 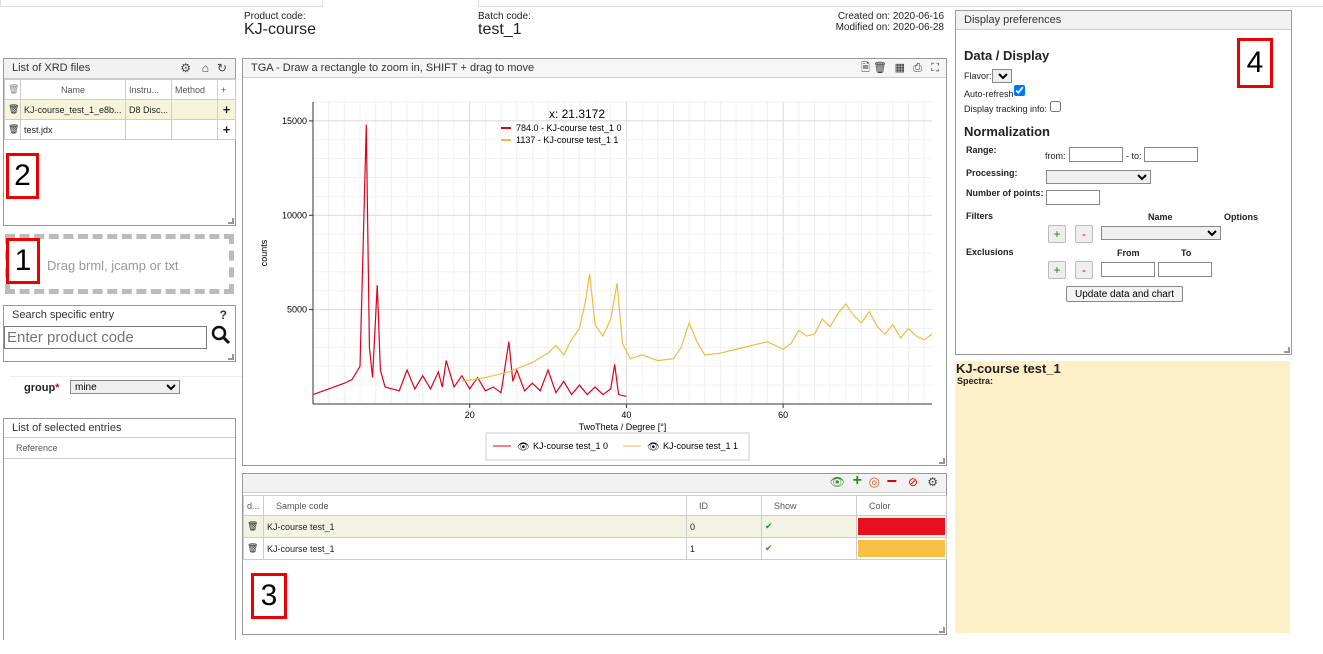 What do you see at coordinates (724, 548) in the screenshot?
I see `sample-id: 1` at bounding box center [724, 548].